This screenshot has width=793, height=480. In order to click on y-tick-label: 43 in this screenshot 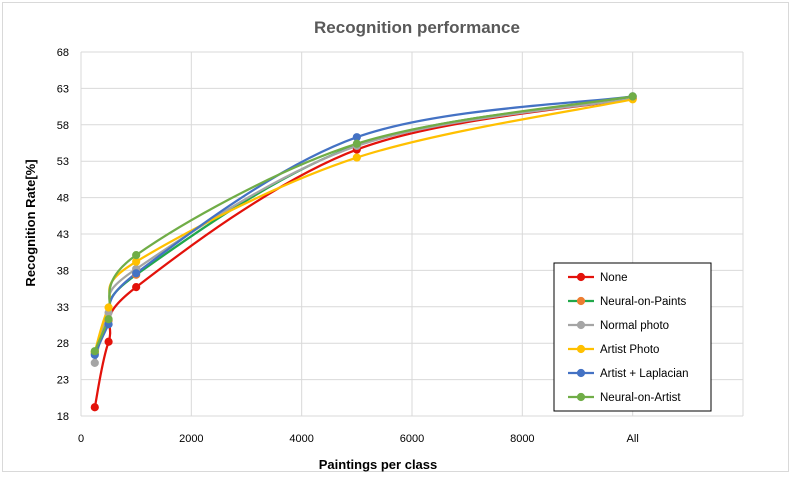, I will do `click(63, 235)`.